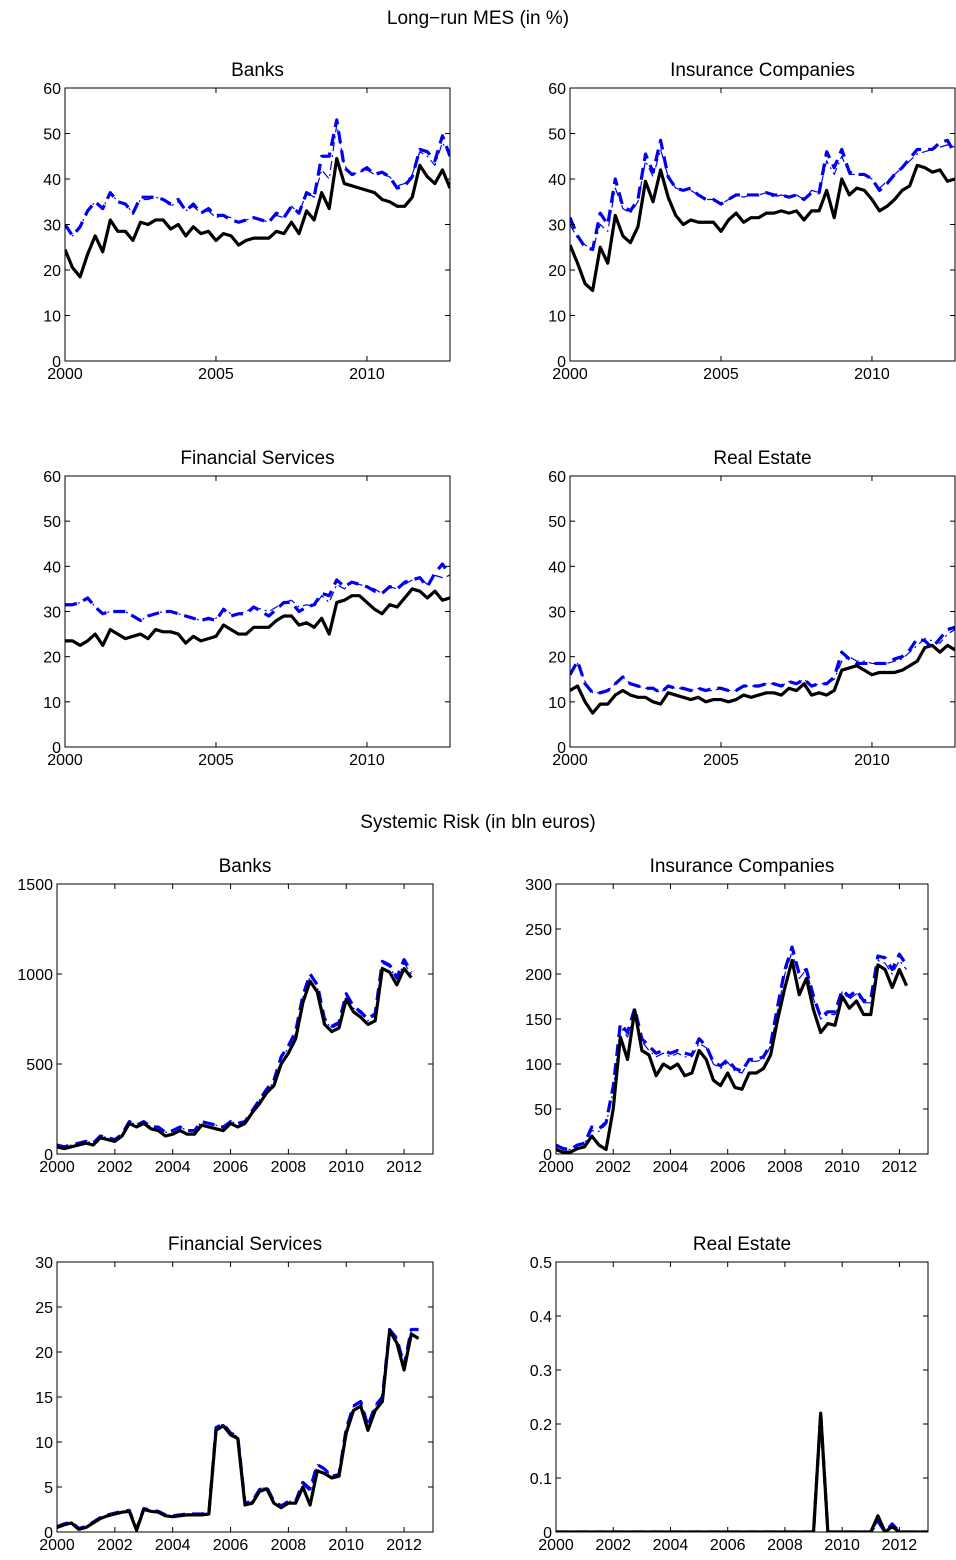 This screenshot has width=956, height=1560. Describe the element at coordinates (257, 70) in the screenshot. I see `chart-title: Banks` at that location.